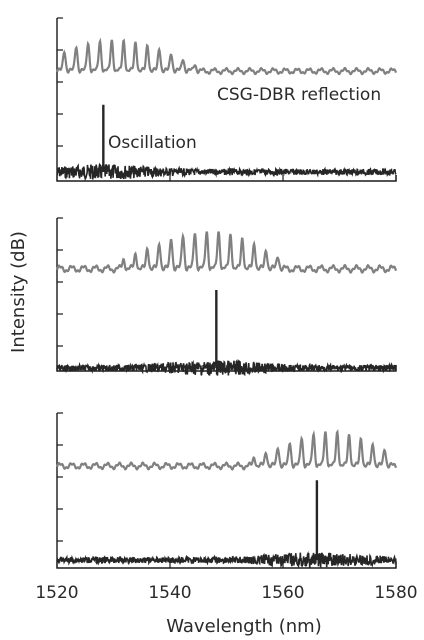 The width and height of the screenshot is (424, 640). What do you see at coordinates (18, 292) in the screenshot?
I see `y-axis-label: Intensity (dB)` at bounding box center [18, 292].